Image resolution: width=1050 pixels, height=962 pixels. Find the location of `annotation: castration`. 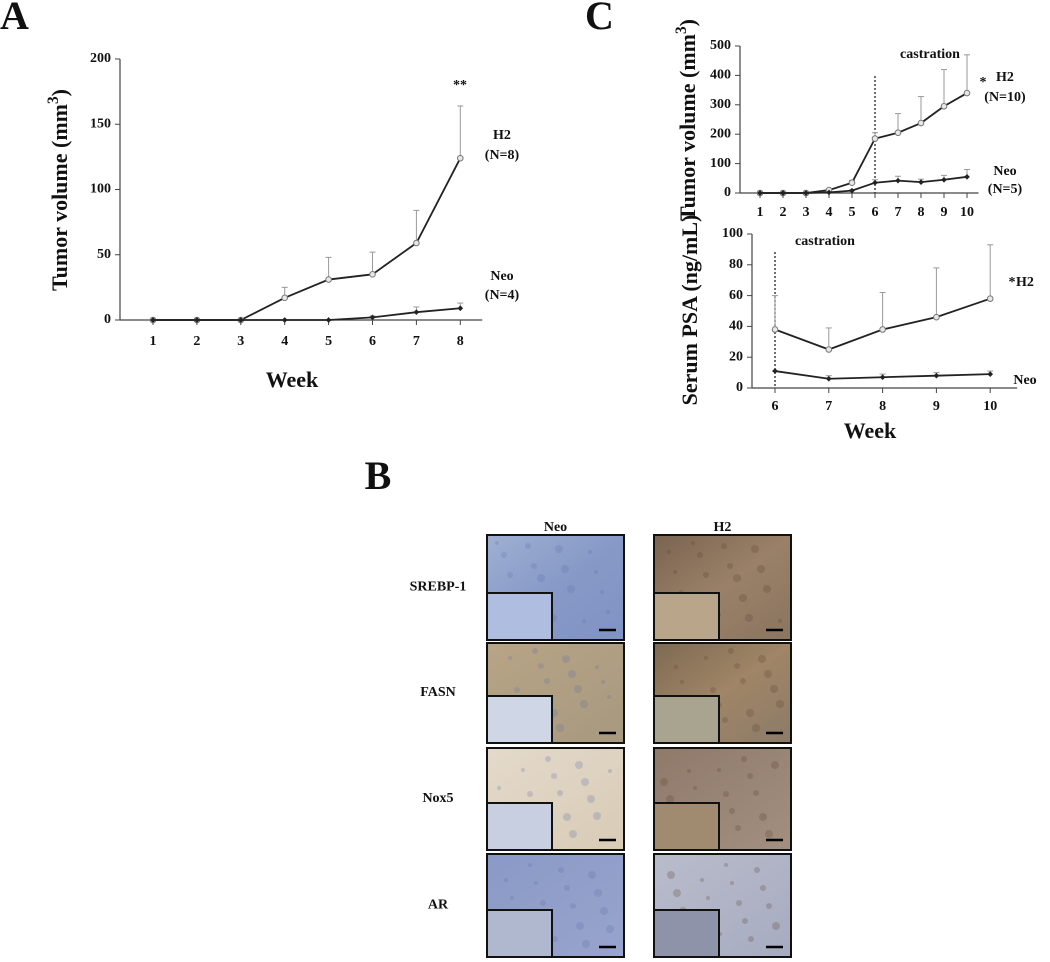

annotation: castration is located at coordinates (825, 241).